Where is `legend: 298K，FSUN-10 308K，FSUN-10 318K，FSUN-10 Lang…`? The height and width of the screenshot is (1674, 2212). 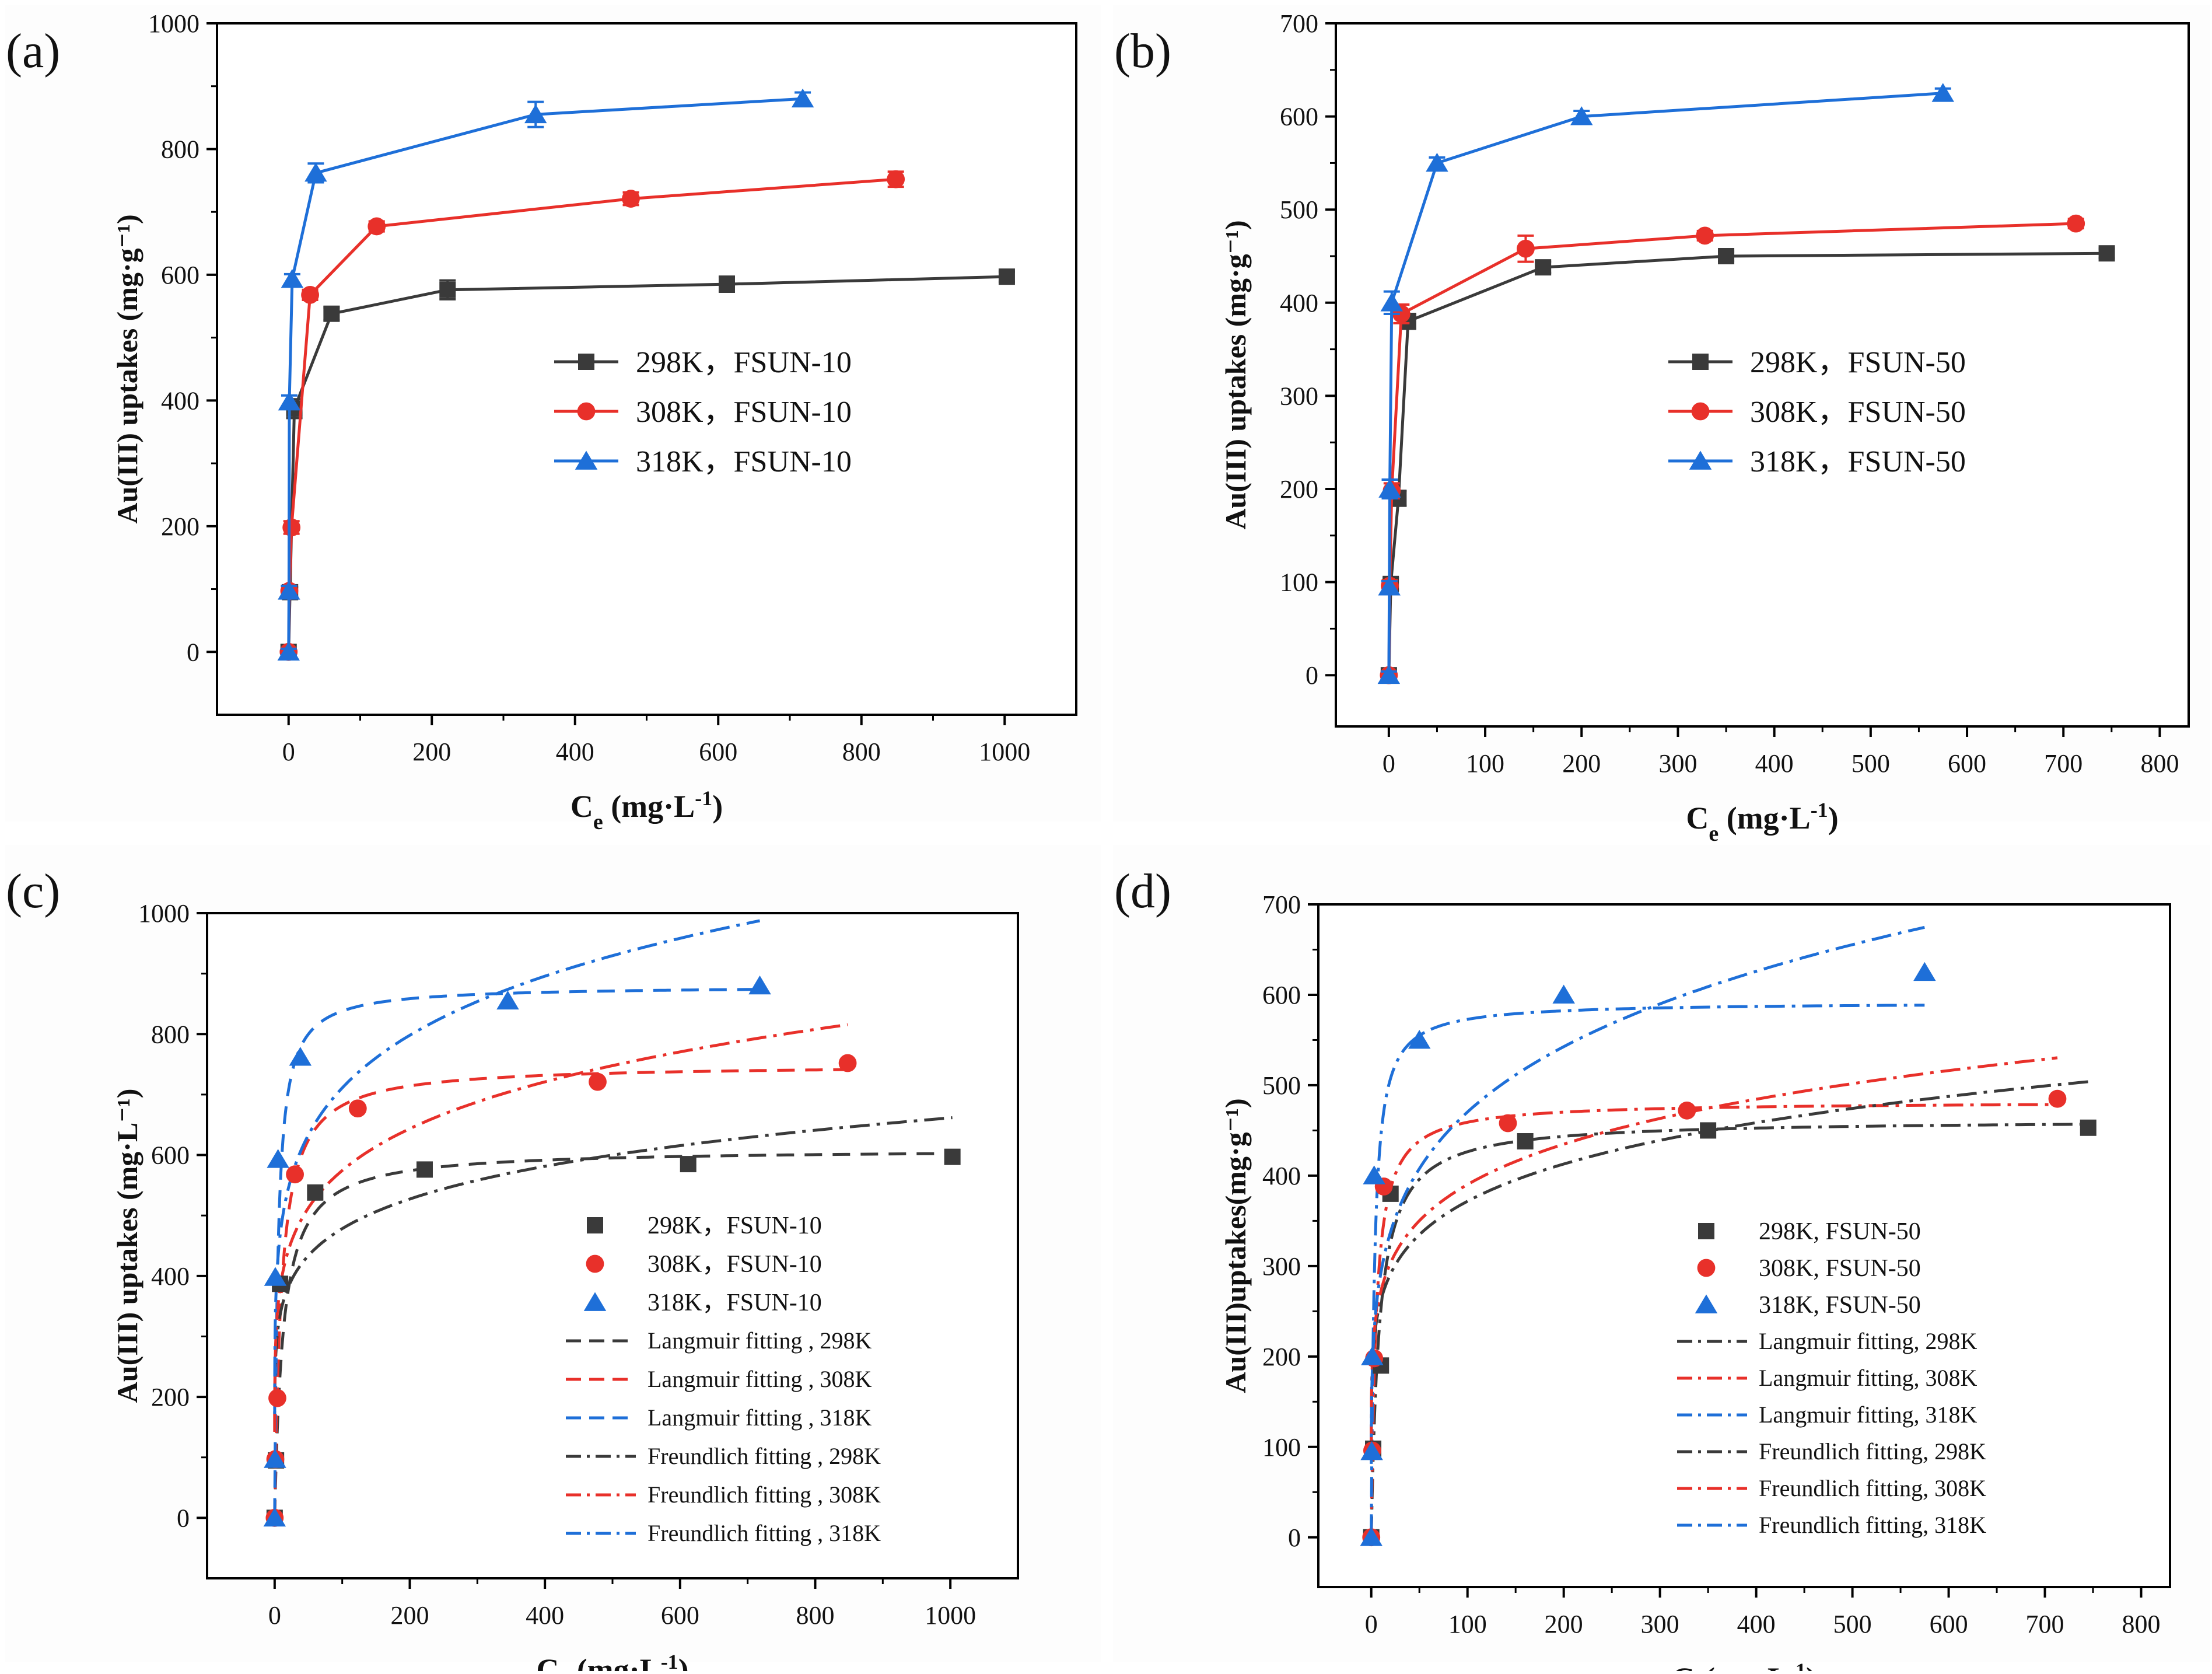 legend: 298K，FSUN-10 308K，FSUN-10 318K，FSUN-10 Lang… is located at coordinates (723, 1379).